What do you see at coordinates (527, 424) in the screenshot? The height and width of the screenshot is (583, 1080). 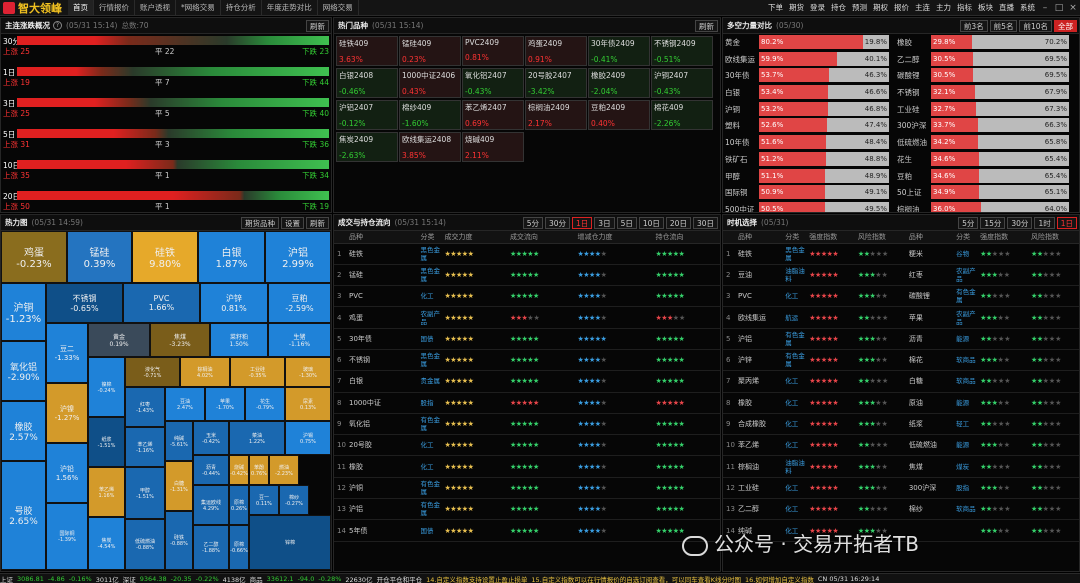 I see `table-row: 9 氧化铝 有色金属 ★★★★★ ★★★★★ ★★★★★ ★★★★★` at bounding box center [527, 424].